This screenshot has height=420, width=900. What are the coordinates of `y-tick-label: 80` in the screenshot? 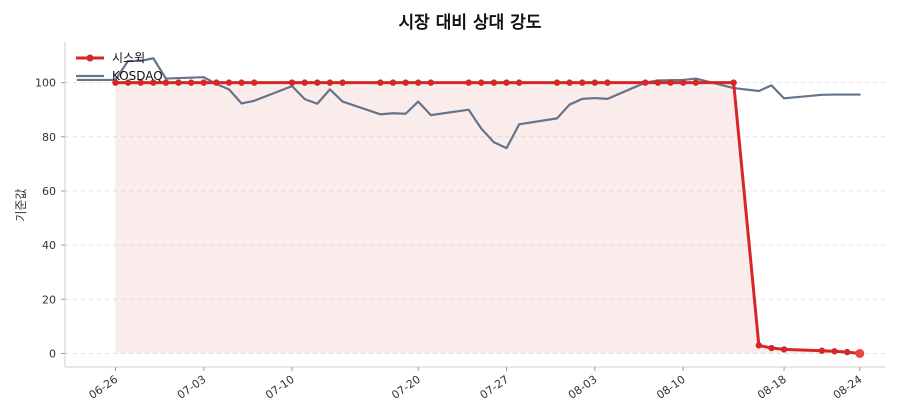 It's located at (49, 137).